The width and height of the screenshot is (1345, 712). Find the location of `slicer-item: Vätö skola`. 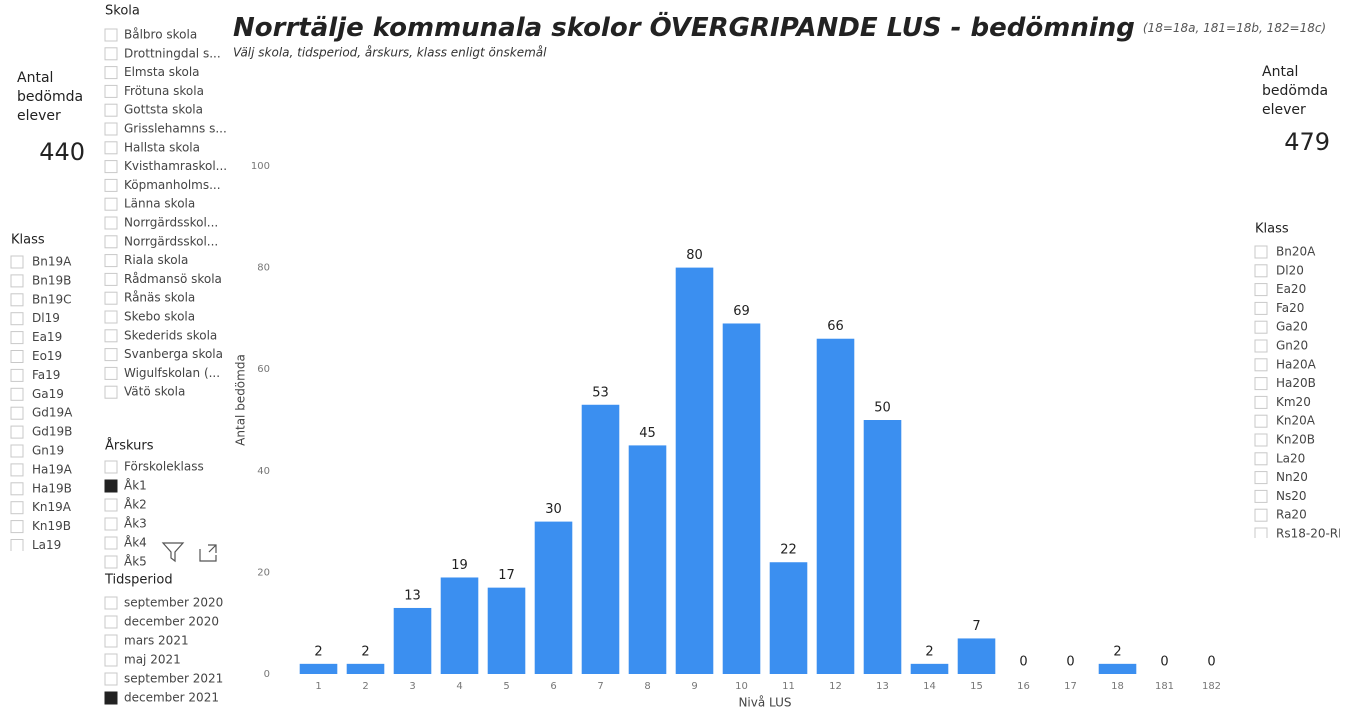

slicer-item: Vätö skola is located at coordinates (154, 392).